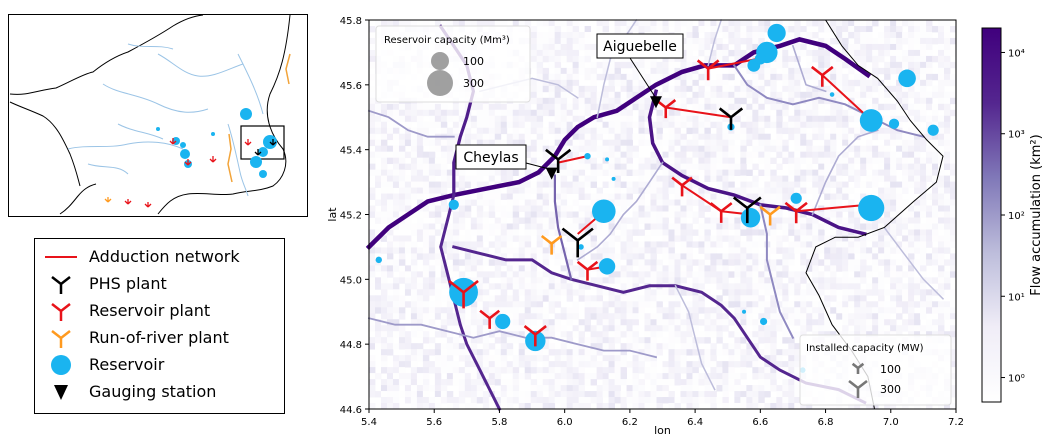 The width and height of the screenshot is (1048, 437). Describe the element at coordinates (61, 257) in the screenshot. I see `red-line-icon` at that location.